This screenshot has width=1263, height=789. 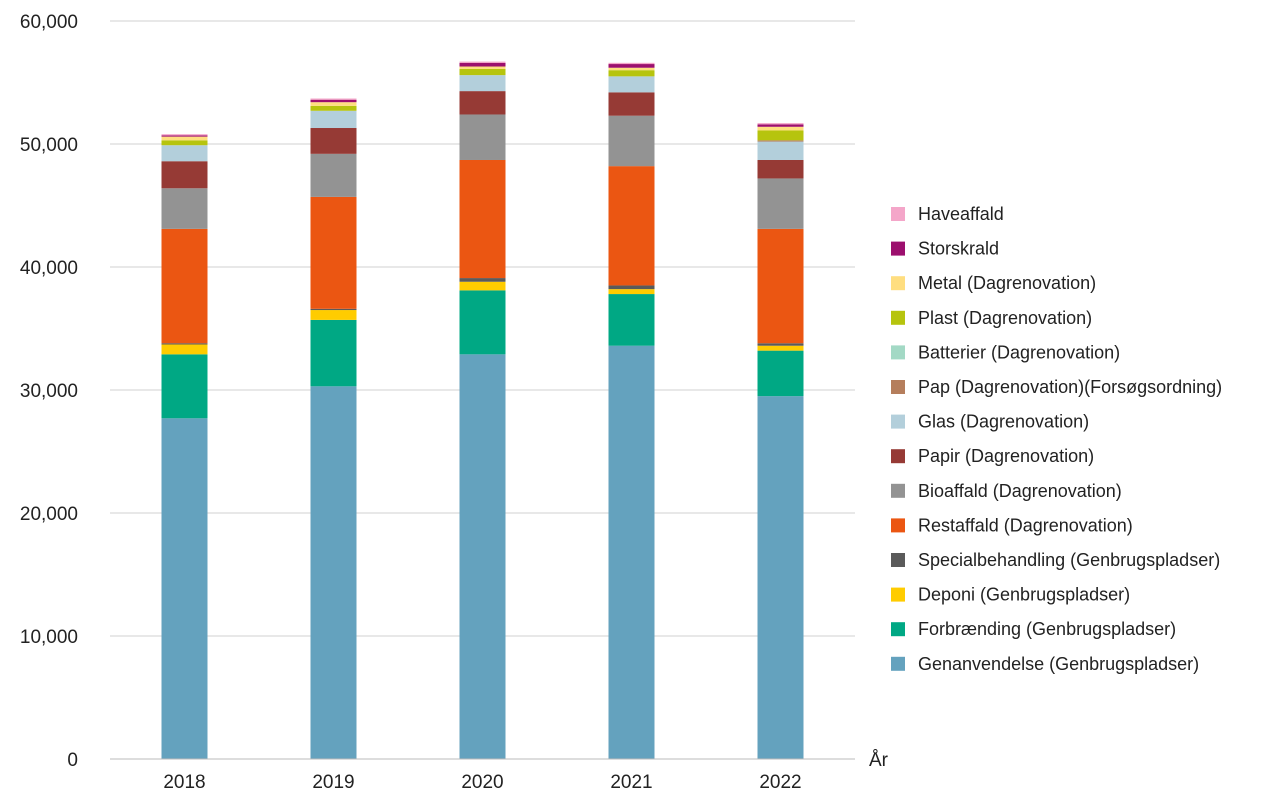 I want to click on legend-item: Storskrald, so click(x=945, y=249).